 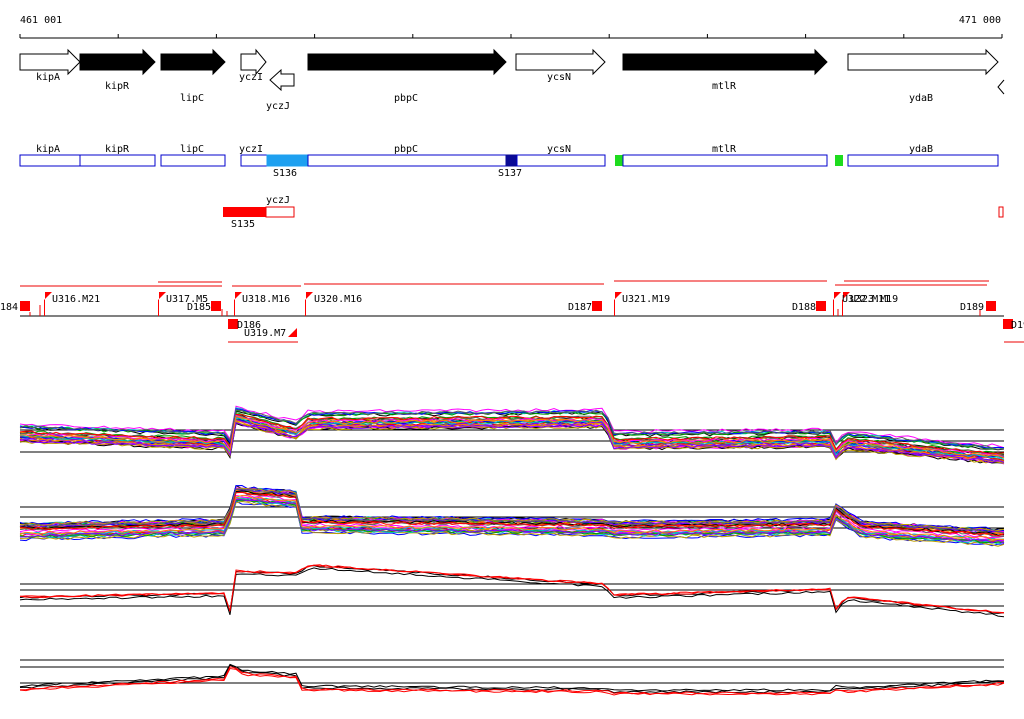 I want to click on expression-panel-all-upper, so click(x=512, y=435).